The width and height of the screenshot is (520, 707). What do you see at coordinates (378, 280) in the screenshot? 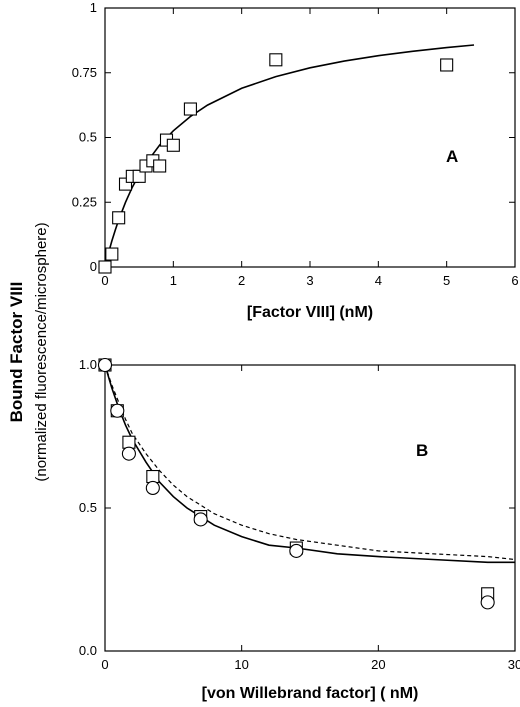
I see `x-tick-label: 4` at bounding box center [378, 280].